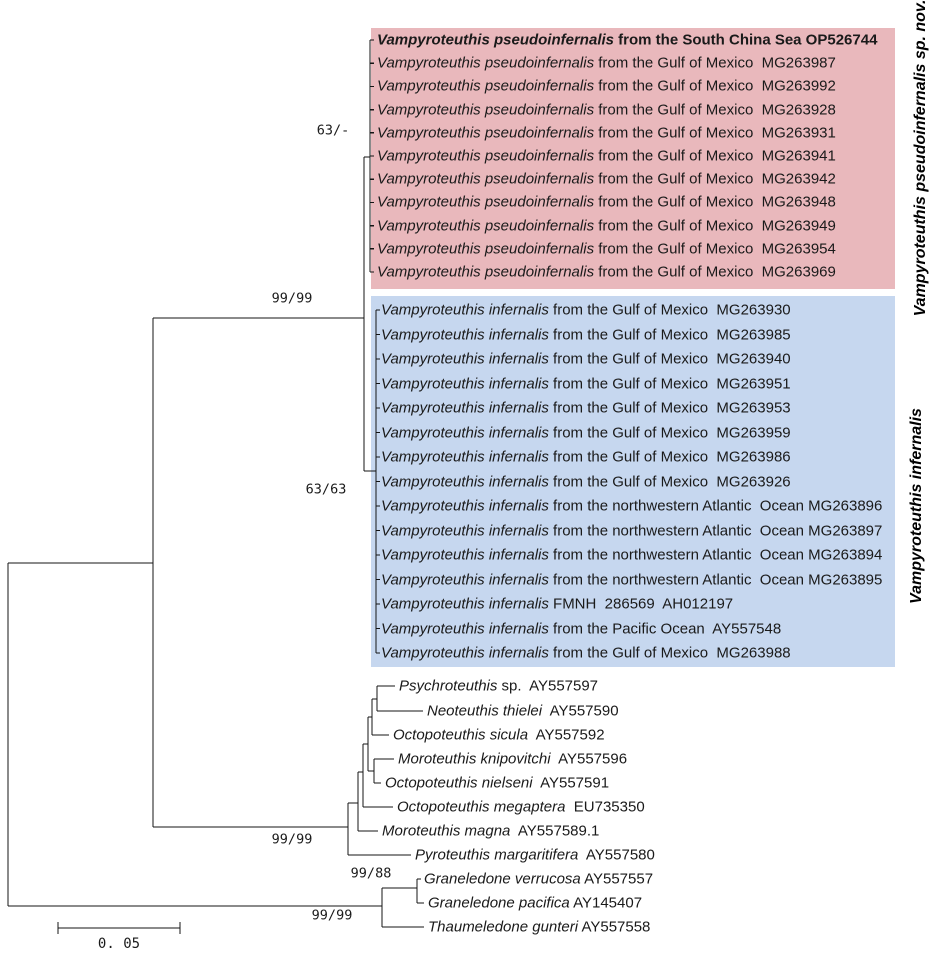 The height and width of the screenshot is (960, 945). Describe the element at coordinates (916, 506) in the screenshot. I see `clade-label-infernalis: Vampyroteuthis infernalis` at that location.